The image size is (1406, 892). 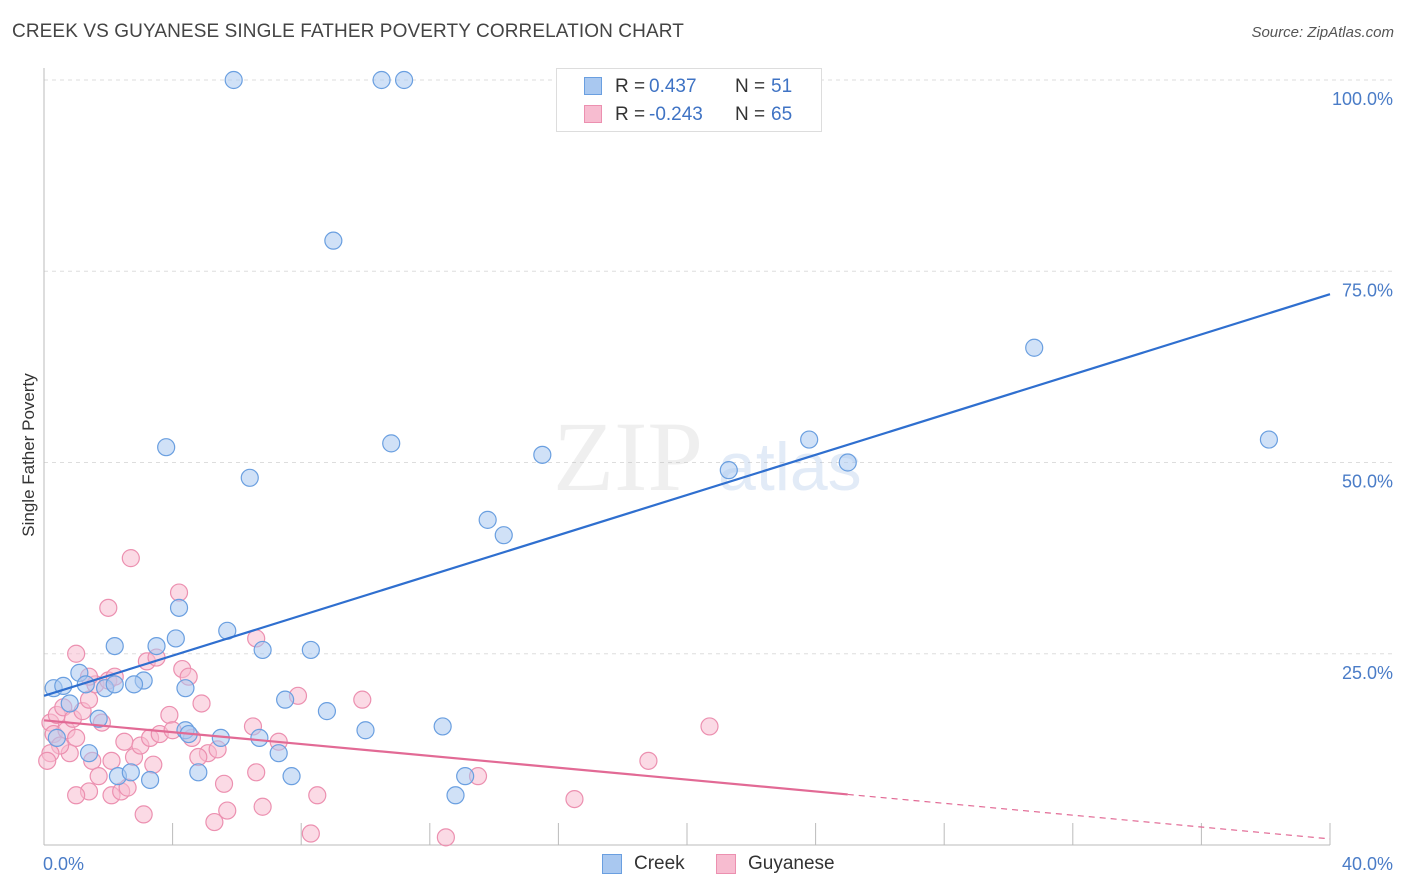 What do you see at coordinates (791, 863) in the screenshot?
I see `guyanese-legend-label: Guyanese` at bounding box center [791, 863].